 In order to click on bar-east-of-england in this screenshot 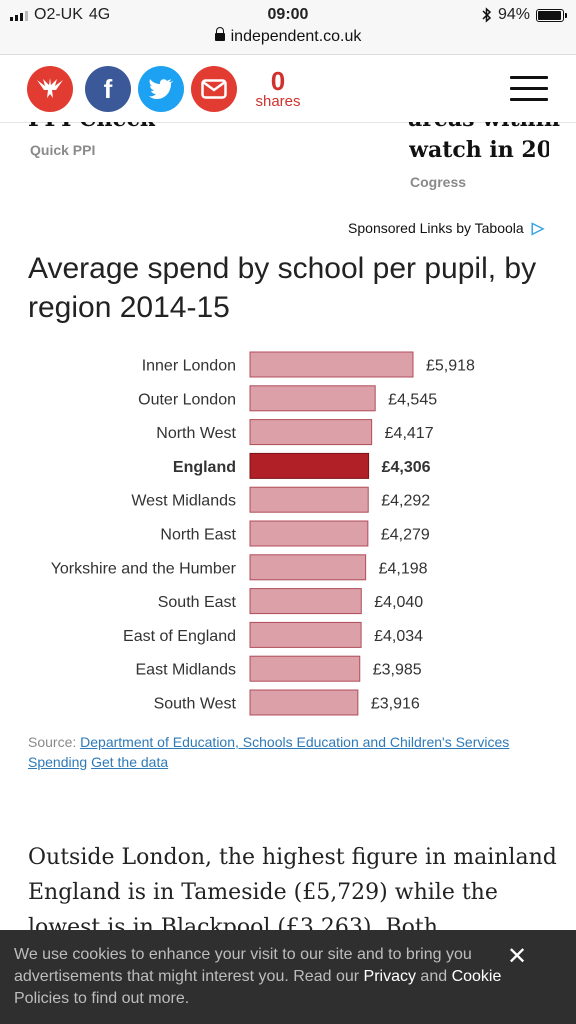, I will do `click(305, 634)`.